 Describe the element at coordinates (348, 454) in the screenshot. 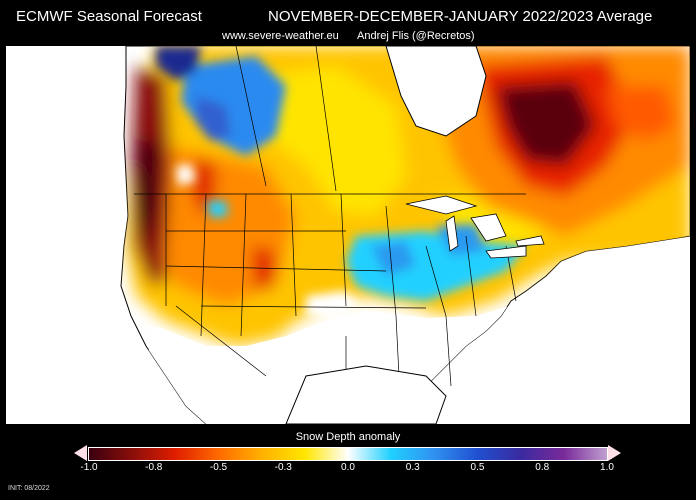

I see `colorbar` at that location.